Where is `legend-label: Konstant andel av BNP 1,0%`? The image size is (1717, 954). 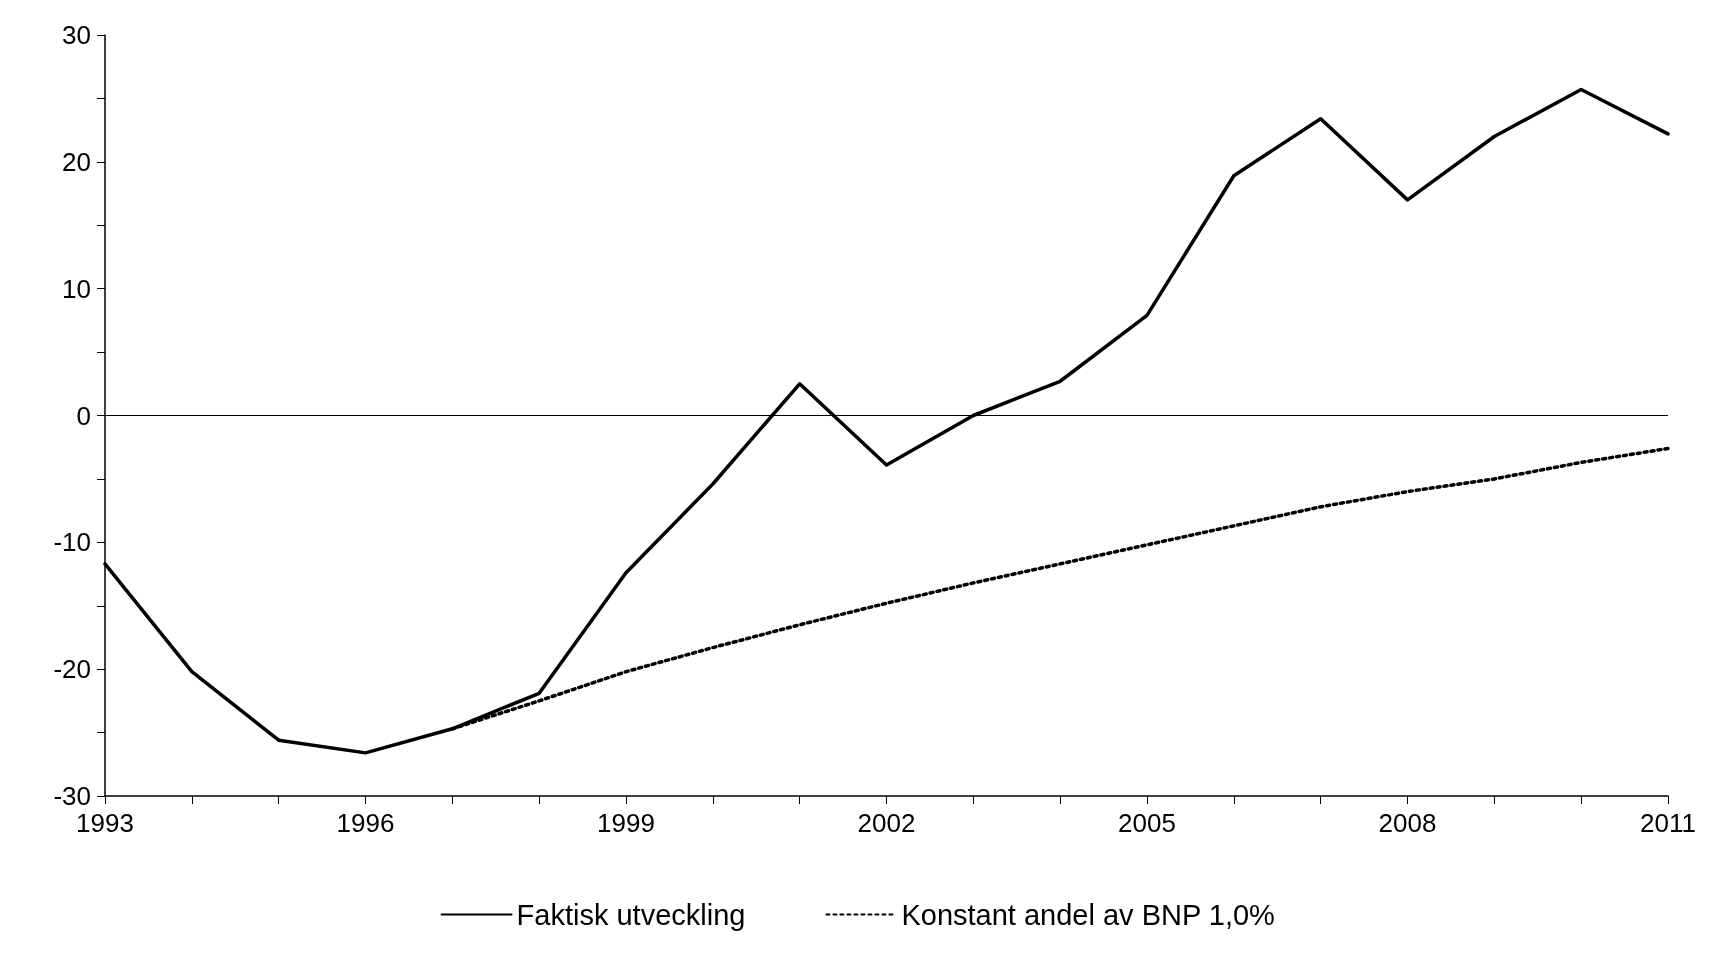 legend-label: Konstant andel av BNP 1,0% is located at coordinates (1088, 914).